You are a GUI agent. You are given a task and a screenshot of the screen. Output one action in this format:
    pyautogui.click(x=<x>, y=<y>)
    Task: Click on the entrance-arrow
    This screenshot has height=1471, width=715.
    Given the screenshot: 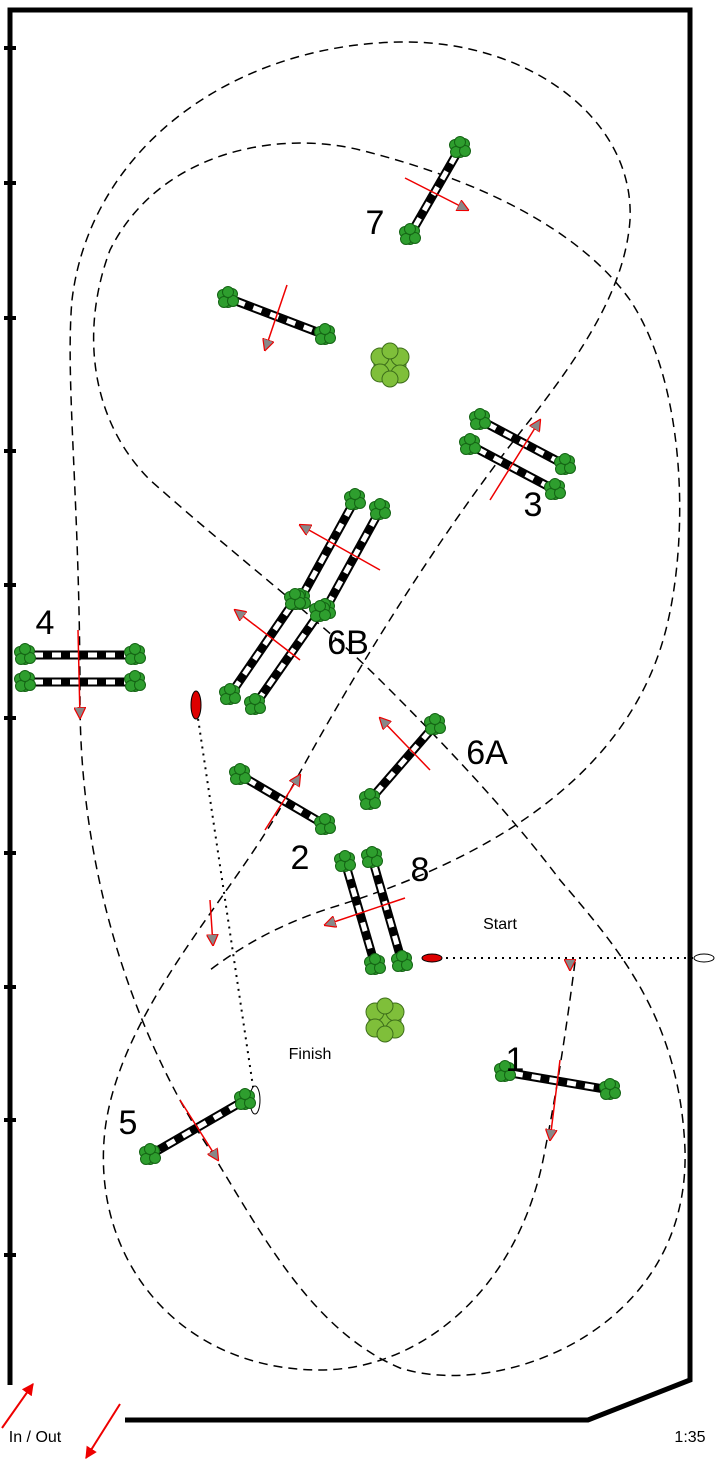 What is the action you would take?
    pyautogui.click(x=17, y=1406)
    